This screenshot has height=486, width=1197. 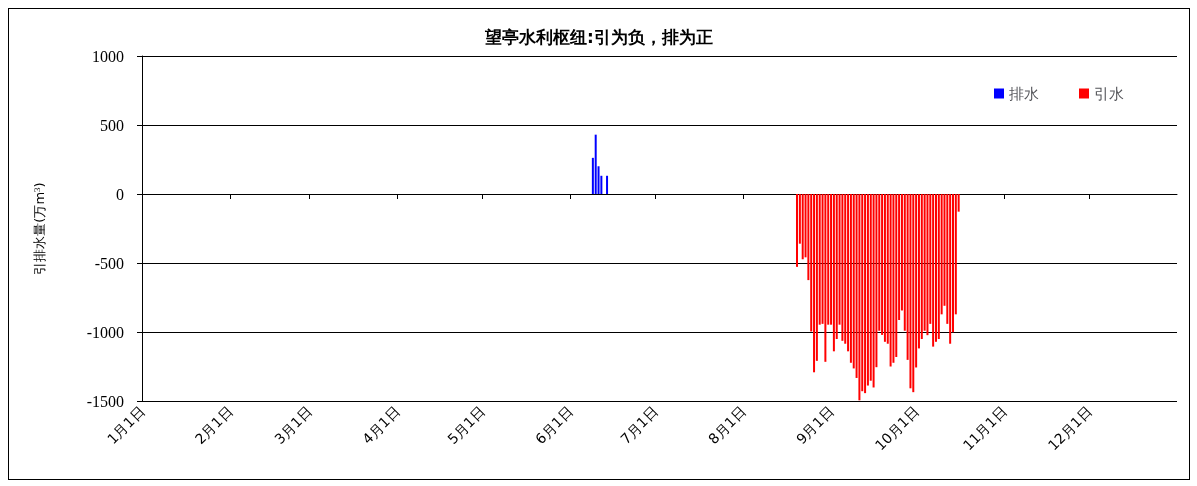 What do you see at coordinates (108, 56) in the screenshot?
I see `y-tick-label: 1000` at bounding box center [108, 56].